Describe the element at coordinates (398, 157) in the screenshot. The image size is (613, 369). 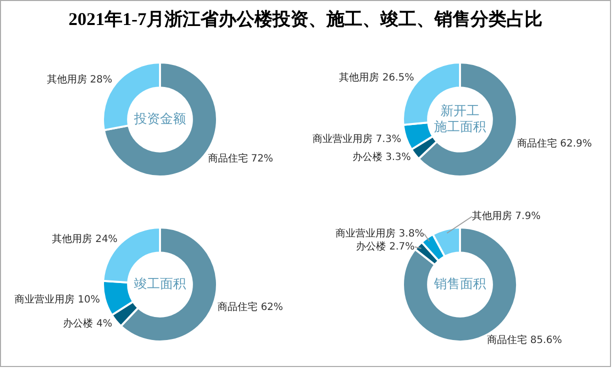
I see `data-label: 3.3%` at that location.